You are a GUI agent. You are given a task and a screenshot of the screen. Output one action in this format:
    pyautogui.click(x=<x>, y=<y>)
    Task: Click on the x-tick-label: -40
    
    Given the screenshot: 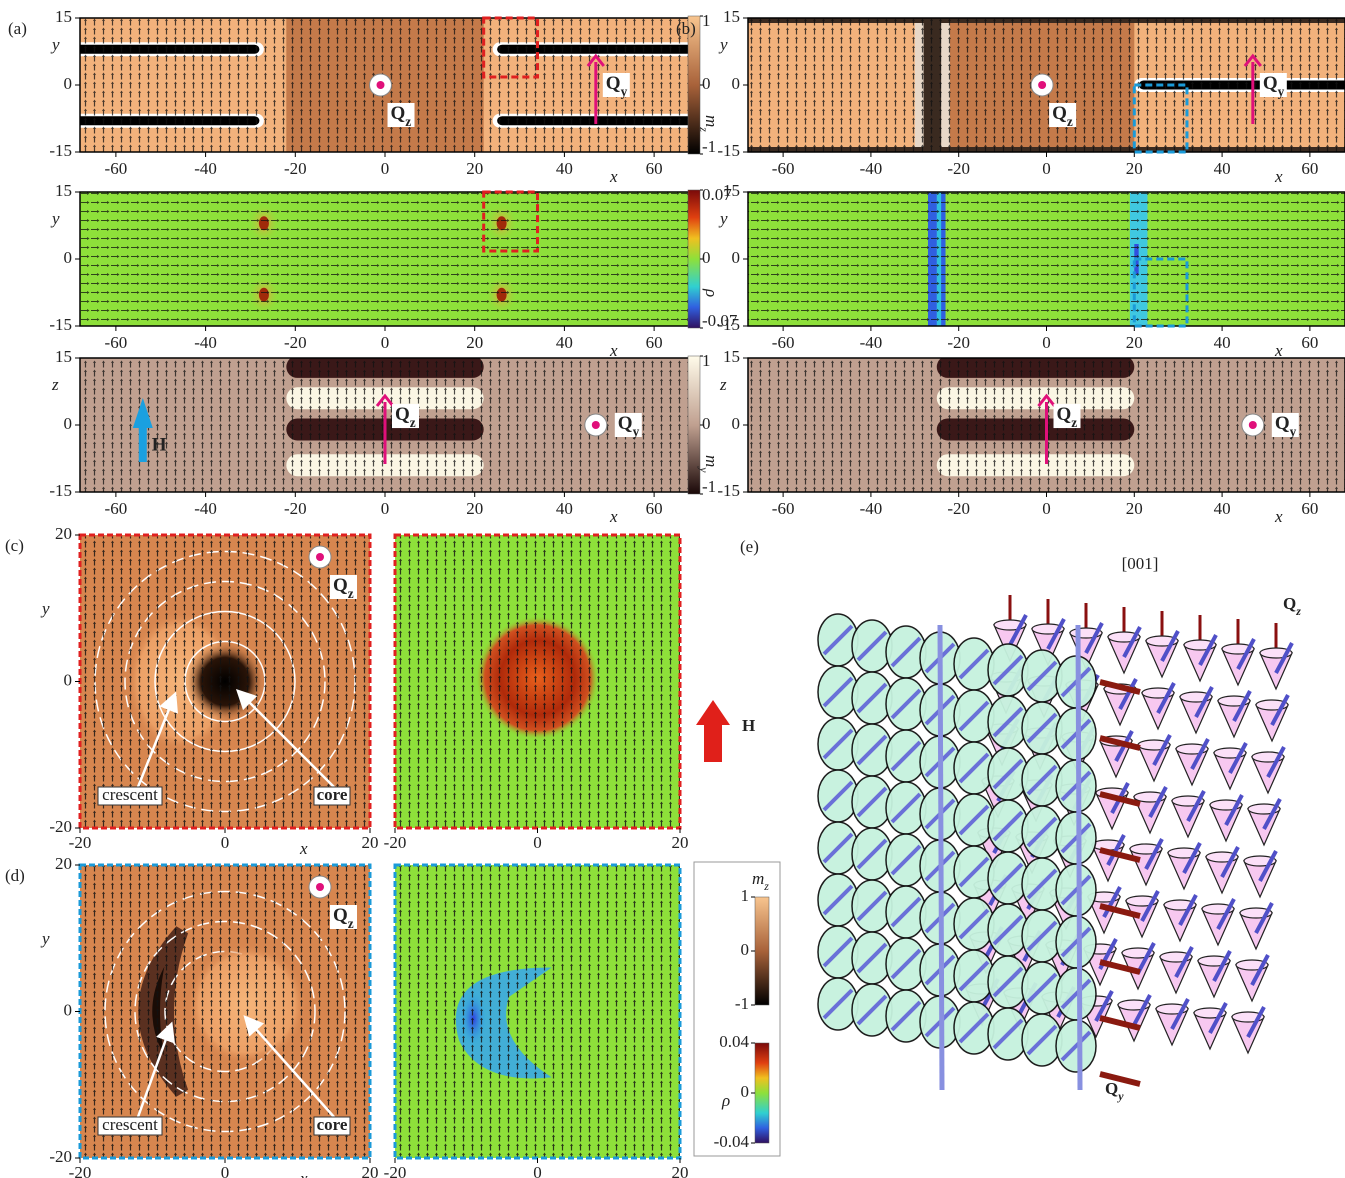 What is the action you would take?
    pyautogui.click(x=871, y=508)
    